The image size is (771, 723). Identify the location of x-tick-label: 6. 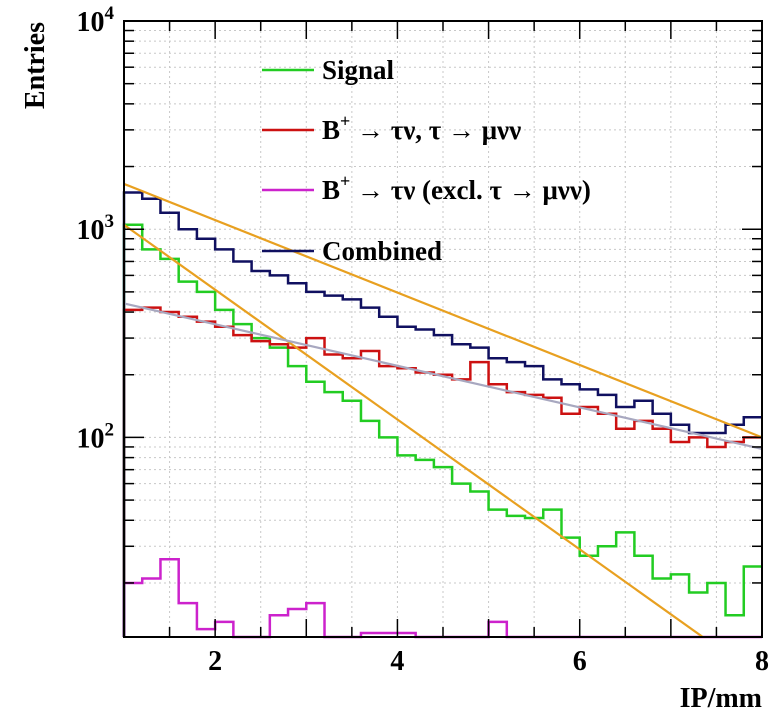
(580, 661).